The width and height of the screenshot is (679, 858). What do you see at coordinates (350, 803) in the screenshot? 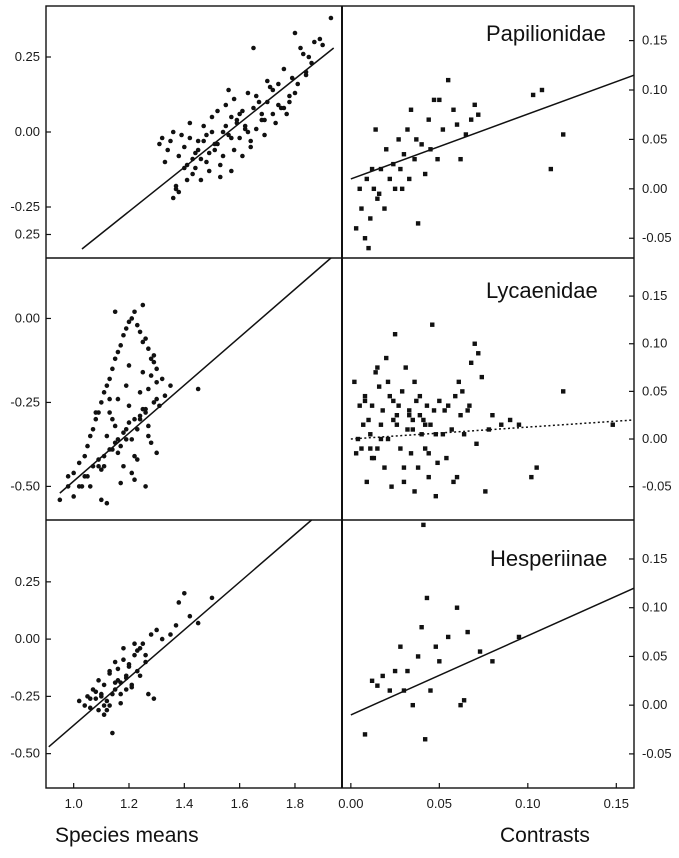
I see `x-tick-label: 0.00` at bounding box center [350, 803].